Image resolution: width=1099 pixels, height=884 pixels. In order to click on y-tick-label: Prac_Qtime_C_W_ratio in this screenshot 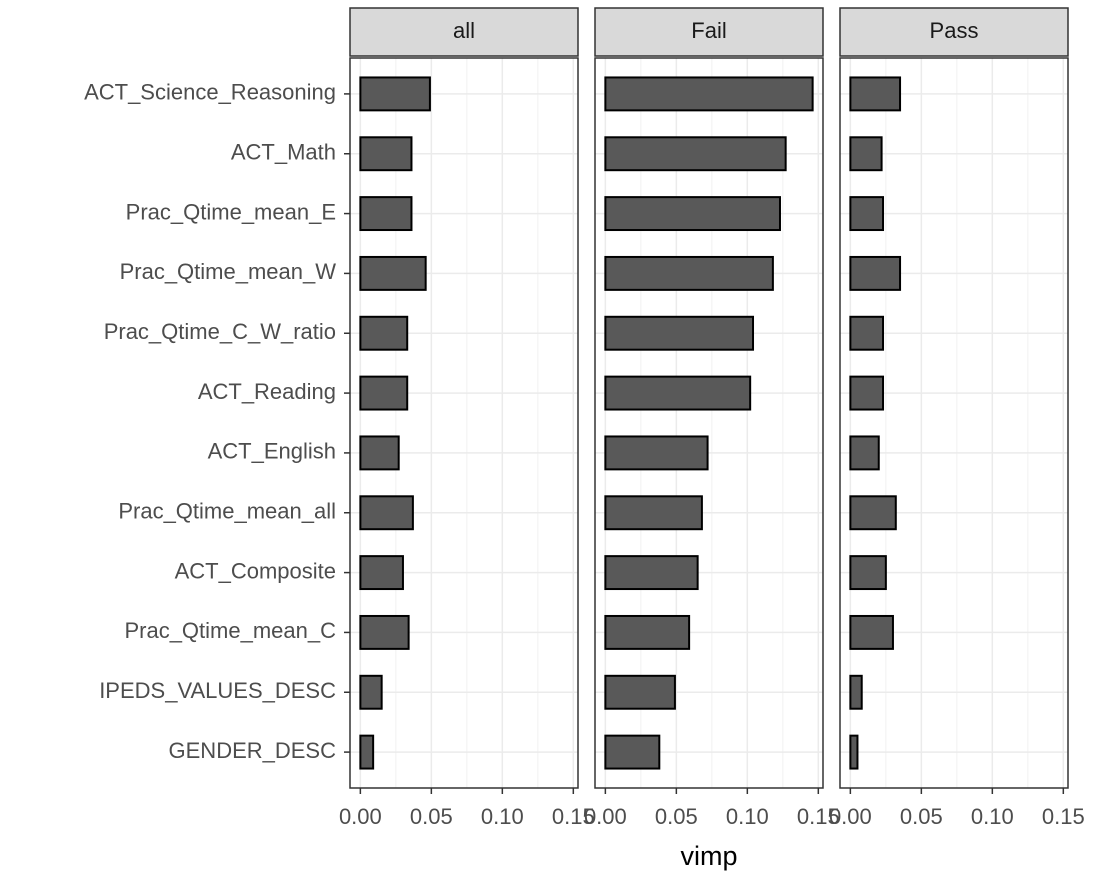, I will do `click(220, 331)`.